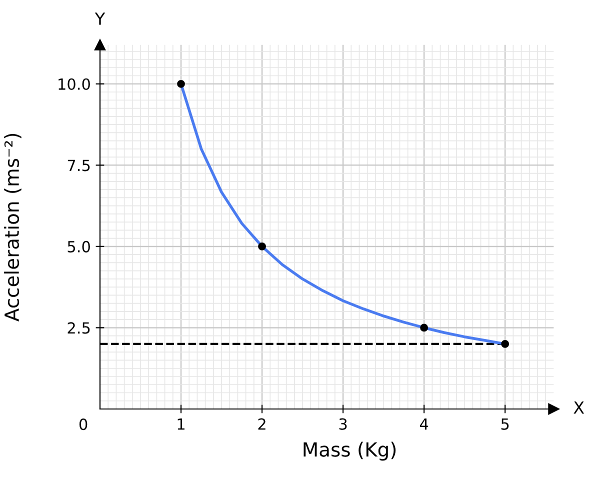  I want to click on y-tick-label: 10.0, so click(74, 84).